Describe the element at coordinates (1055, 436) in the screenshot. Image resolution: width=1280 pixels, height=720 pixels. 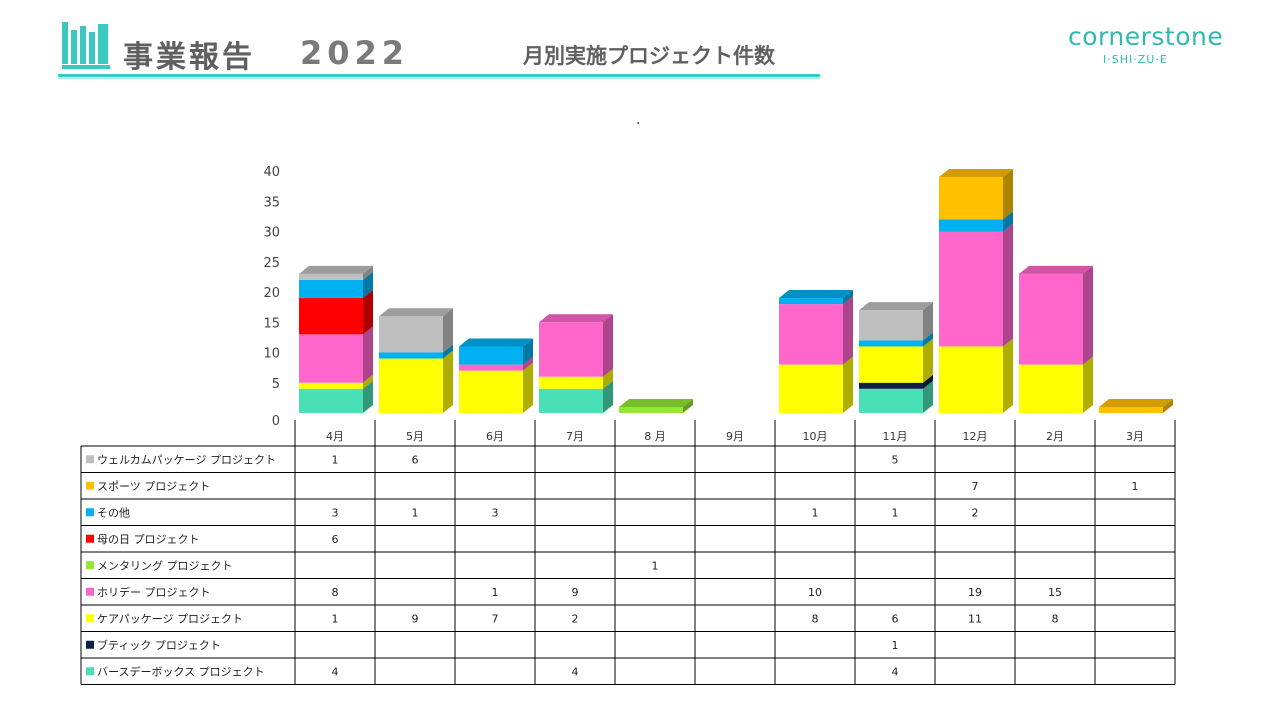
I see `category-label: 2月` at that location.